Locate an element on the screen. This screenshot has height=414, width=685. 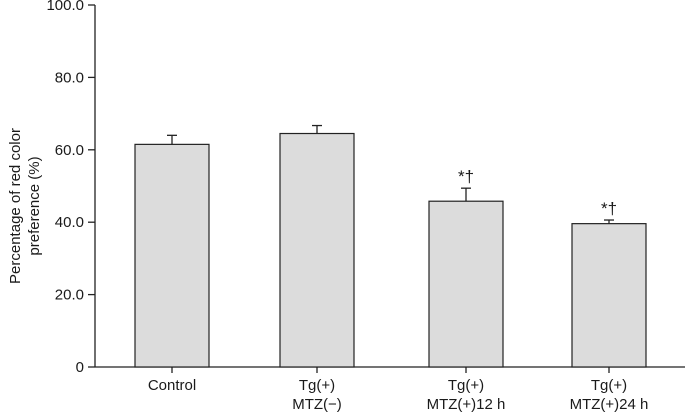
x-axis is located at coordinates (390, 369).